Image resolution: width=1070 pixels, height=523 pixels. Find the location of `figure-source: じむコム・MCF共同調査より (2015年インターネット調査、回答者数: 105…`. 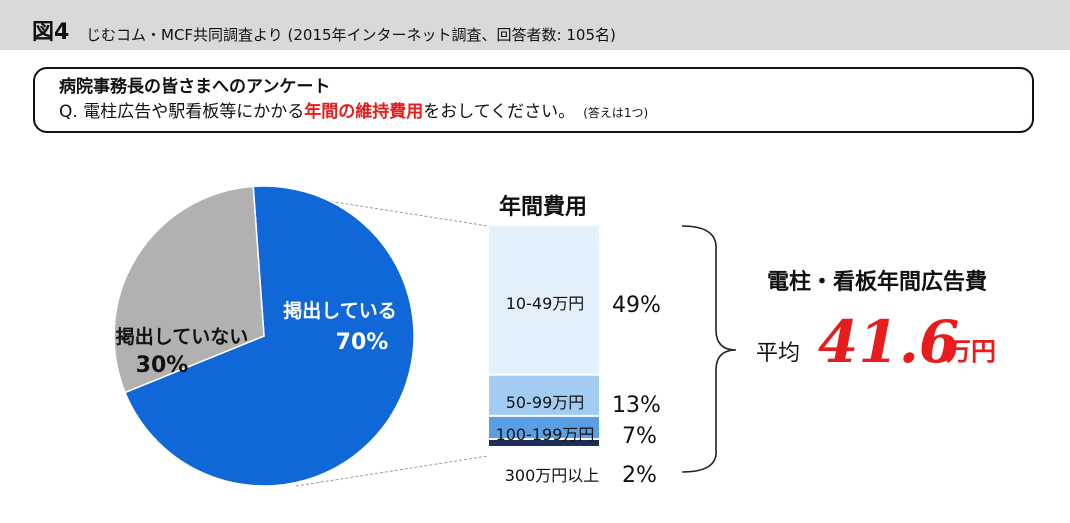

figure-source: じむコム・MCF共同調査より (2015年インターネット調査、回答者数: 105… is located at coordinates (351, 35).